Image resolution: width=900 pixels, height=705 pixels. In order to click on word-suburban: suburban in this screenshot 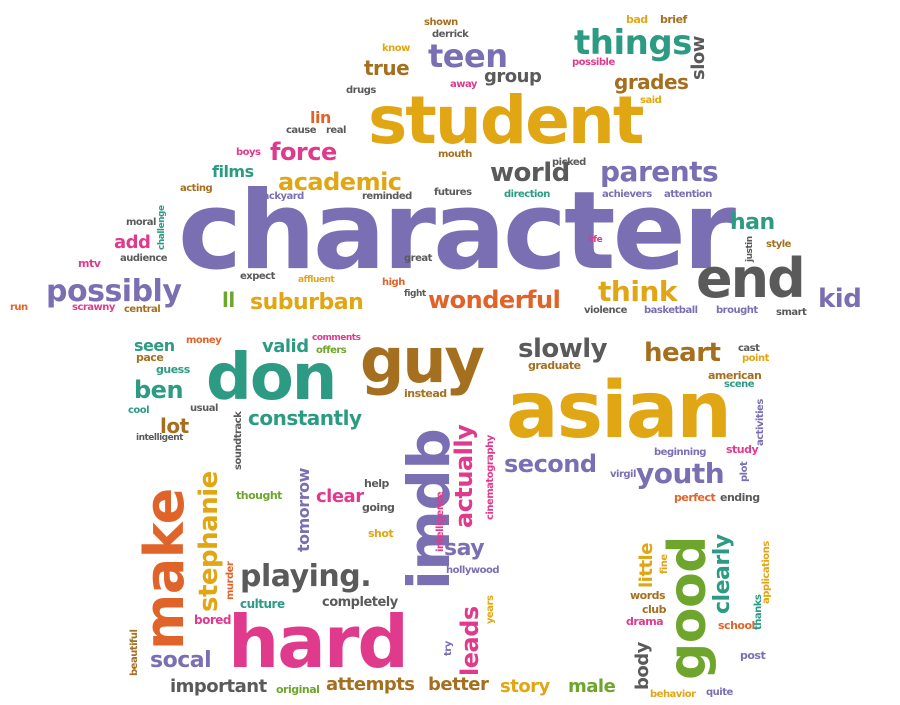, I will do `click(307, 302)`.